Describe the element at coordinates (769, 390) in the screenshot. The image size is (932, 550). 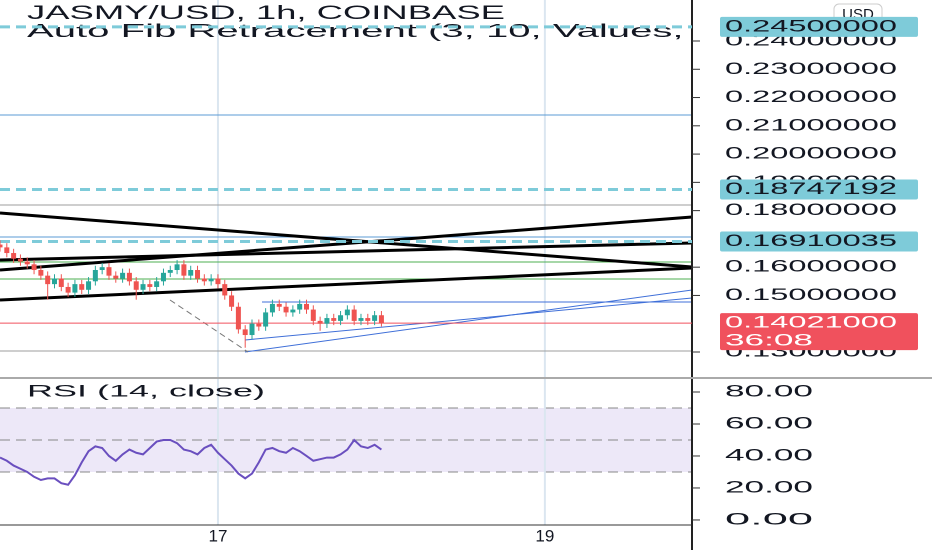
I see `y-tick-label: 80.00` at that location.